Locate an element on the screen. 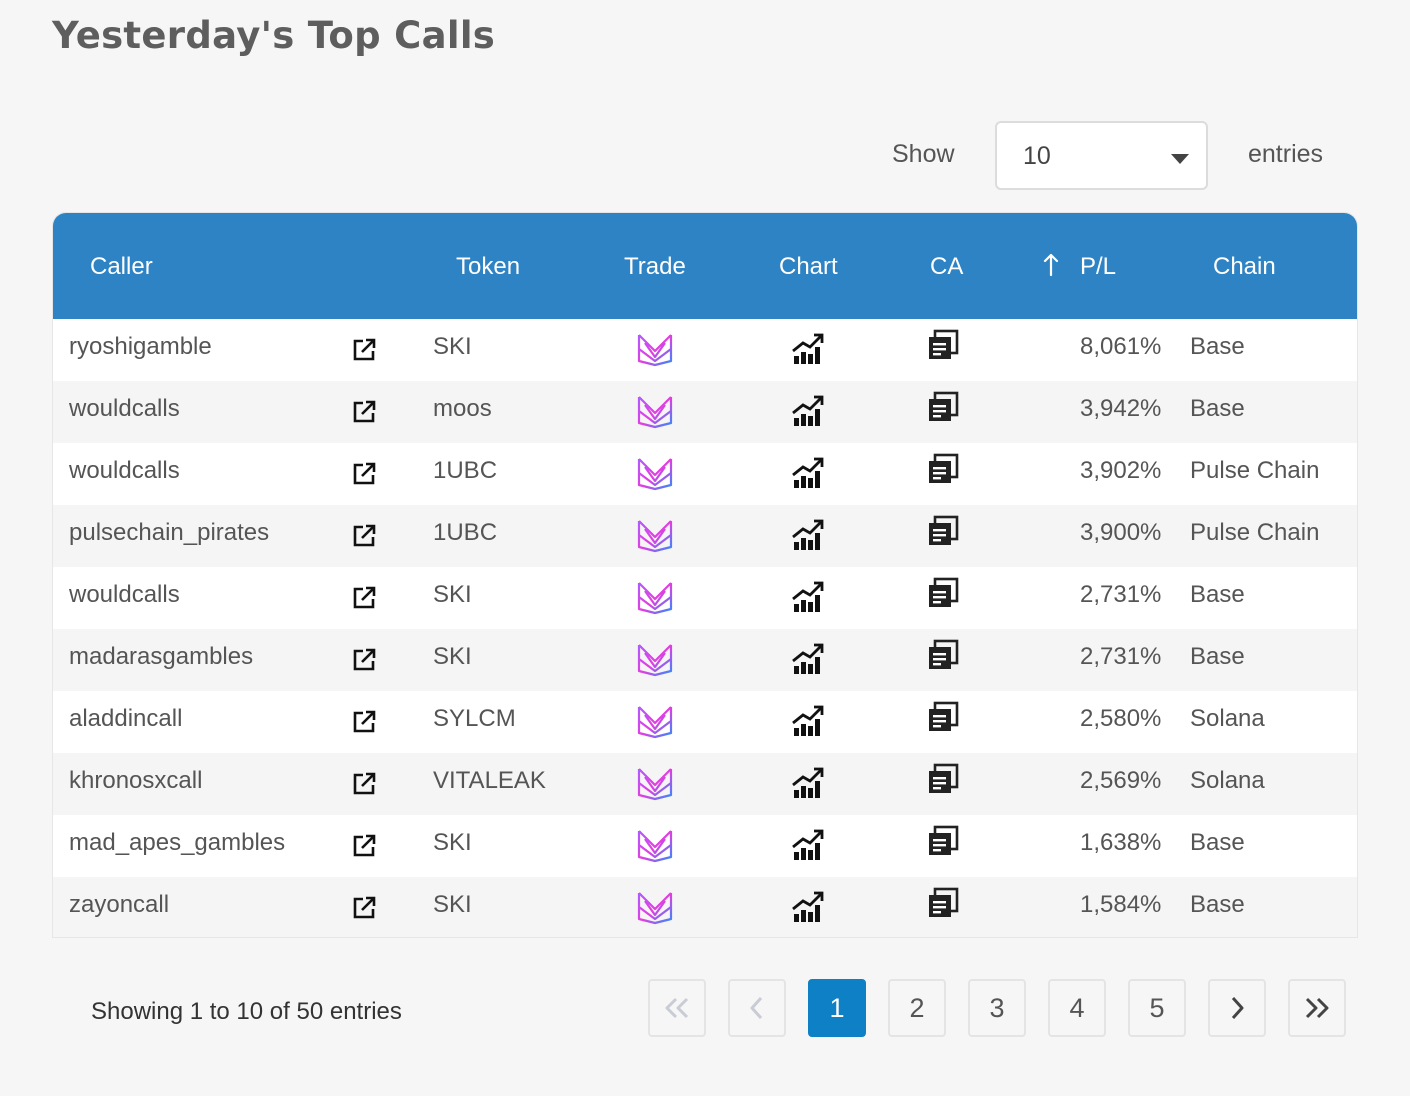  column-header-trade: Trade is located at coordinates (655, 266).